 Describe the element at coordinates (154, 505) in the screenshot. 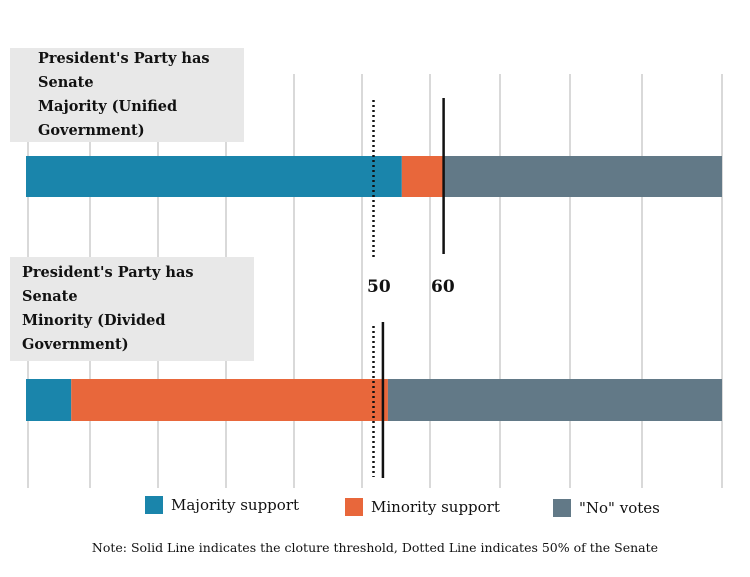

I see `legend-swatch-majority` at that location.